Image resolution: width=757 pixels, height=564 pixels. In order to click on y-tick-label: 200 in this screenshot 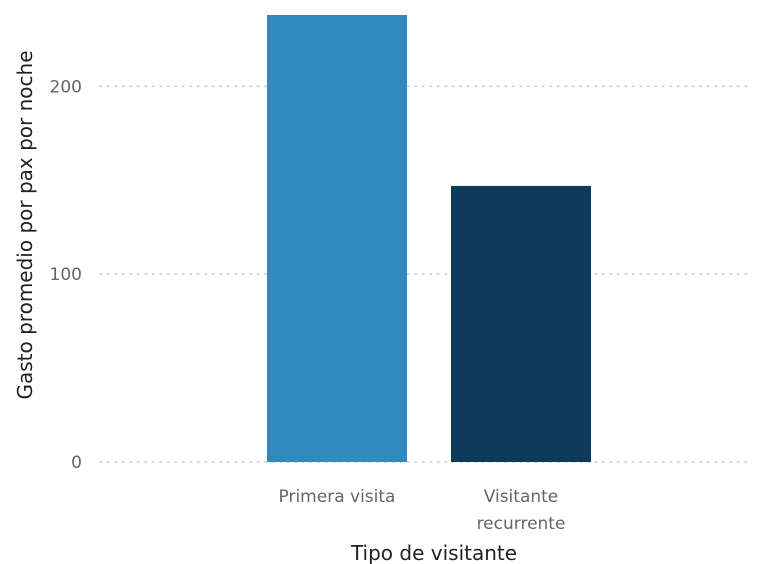, I will do `click(66, 87)`.